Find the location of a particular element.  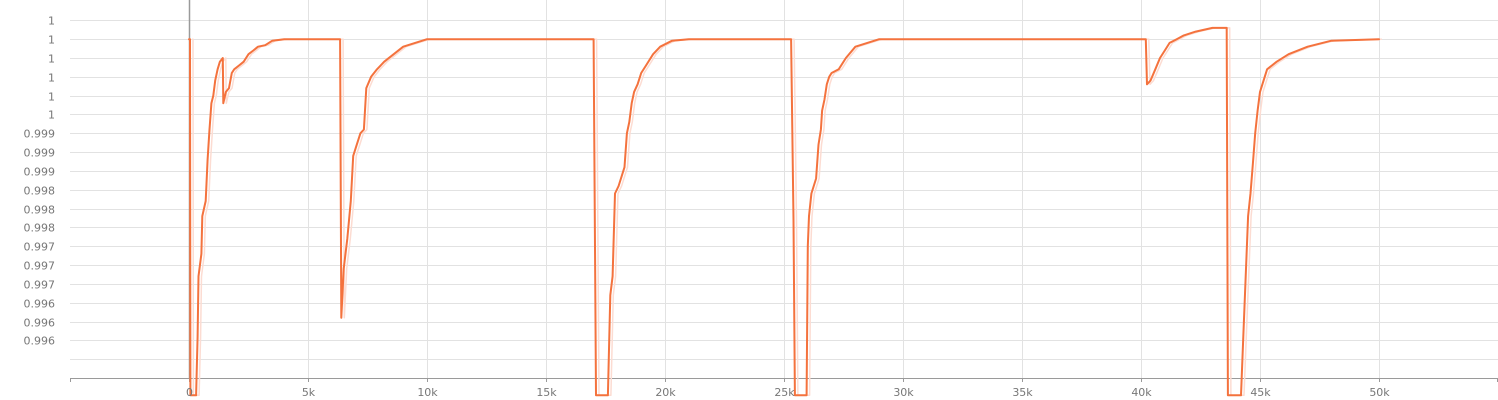

x-tick-label: 30k is located at coordinates (903, 392).